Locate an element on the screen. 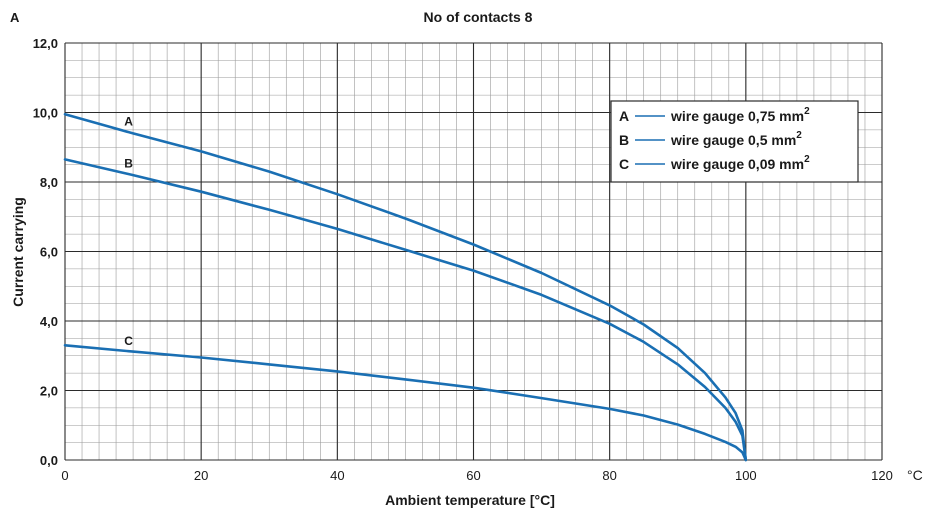  chart-title: No of contacts 8 is located at coordinates (478, 17).